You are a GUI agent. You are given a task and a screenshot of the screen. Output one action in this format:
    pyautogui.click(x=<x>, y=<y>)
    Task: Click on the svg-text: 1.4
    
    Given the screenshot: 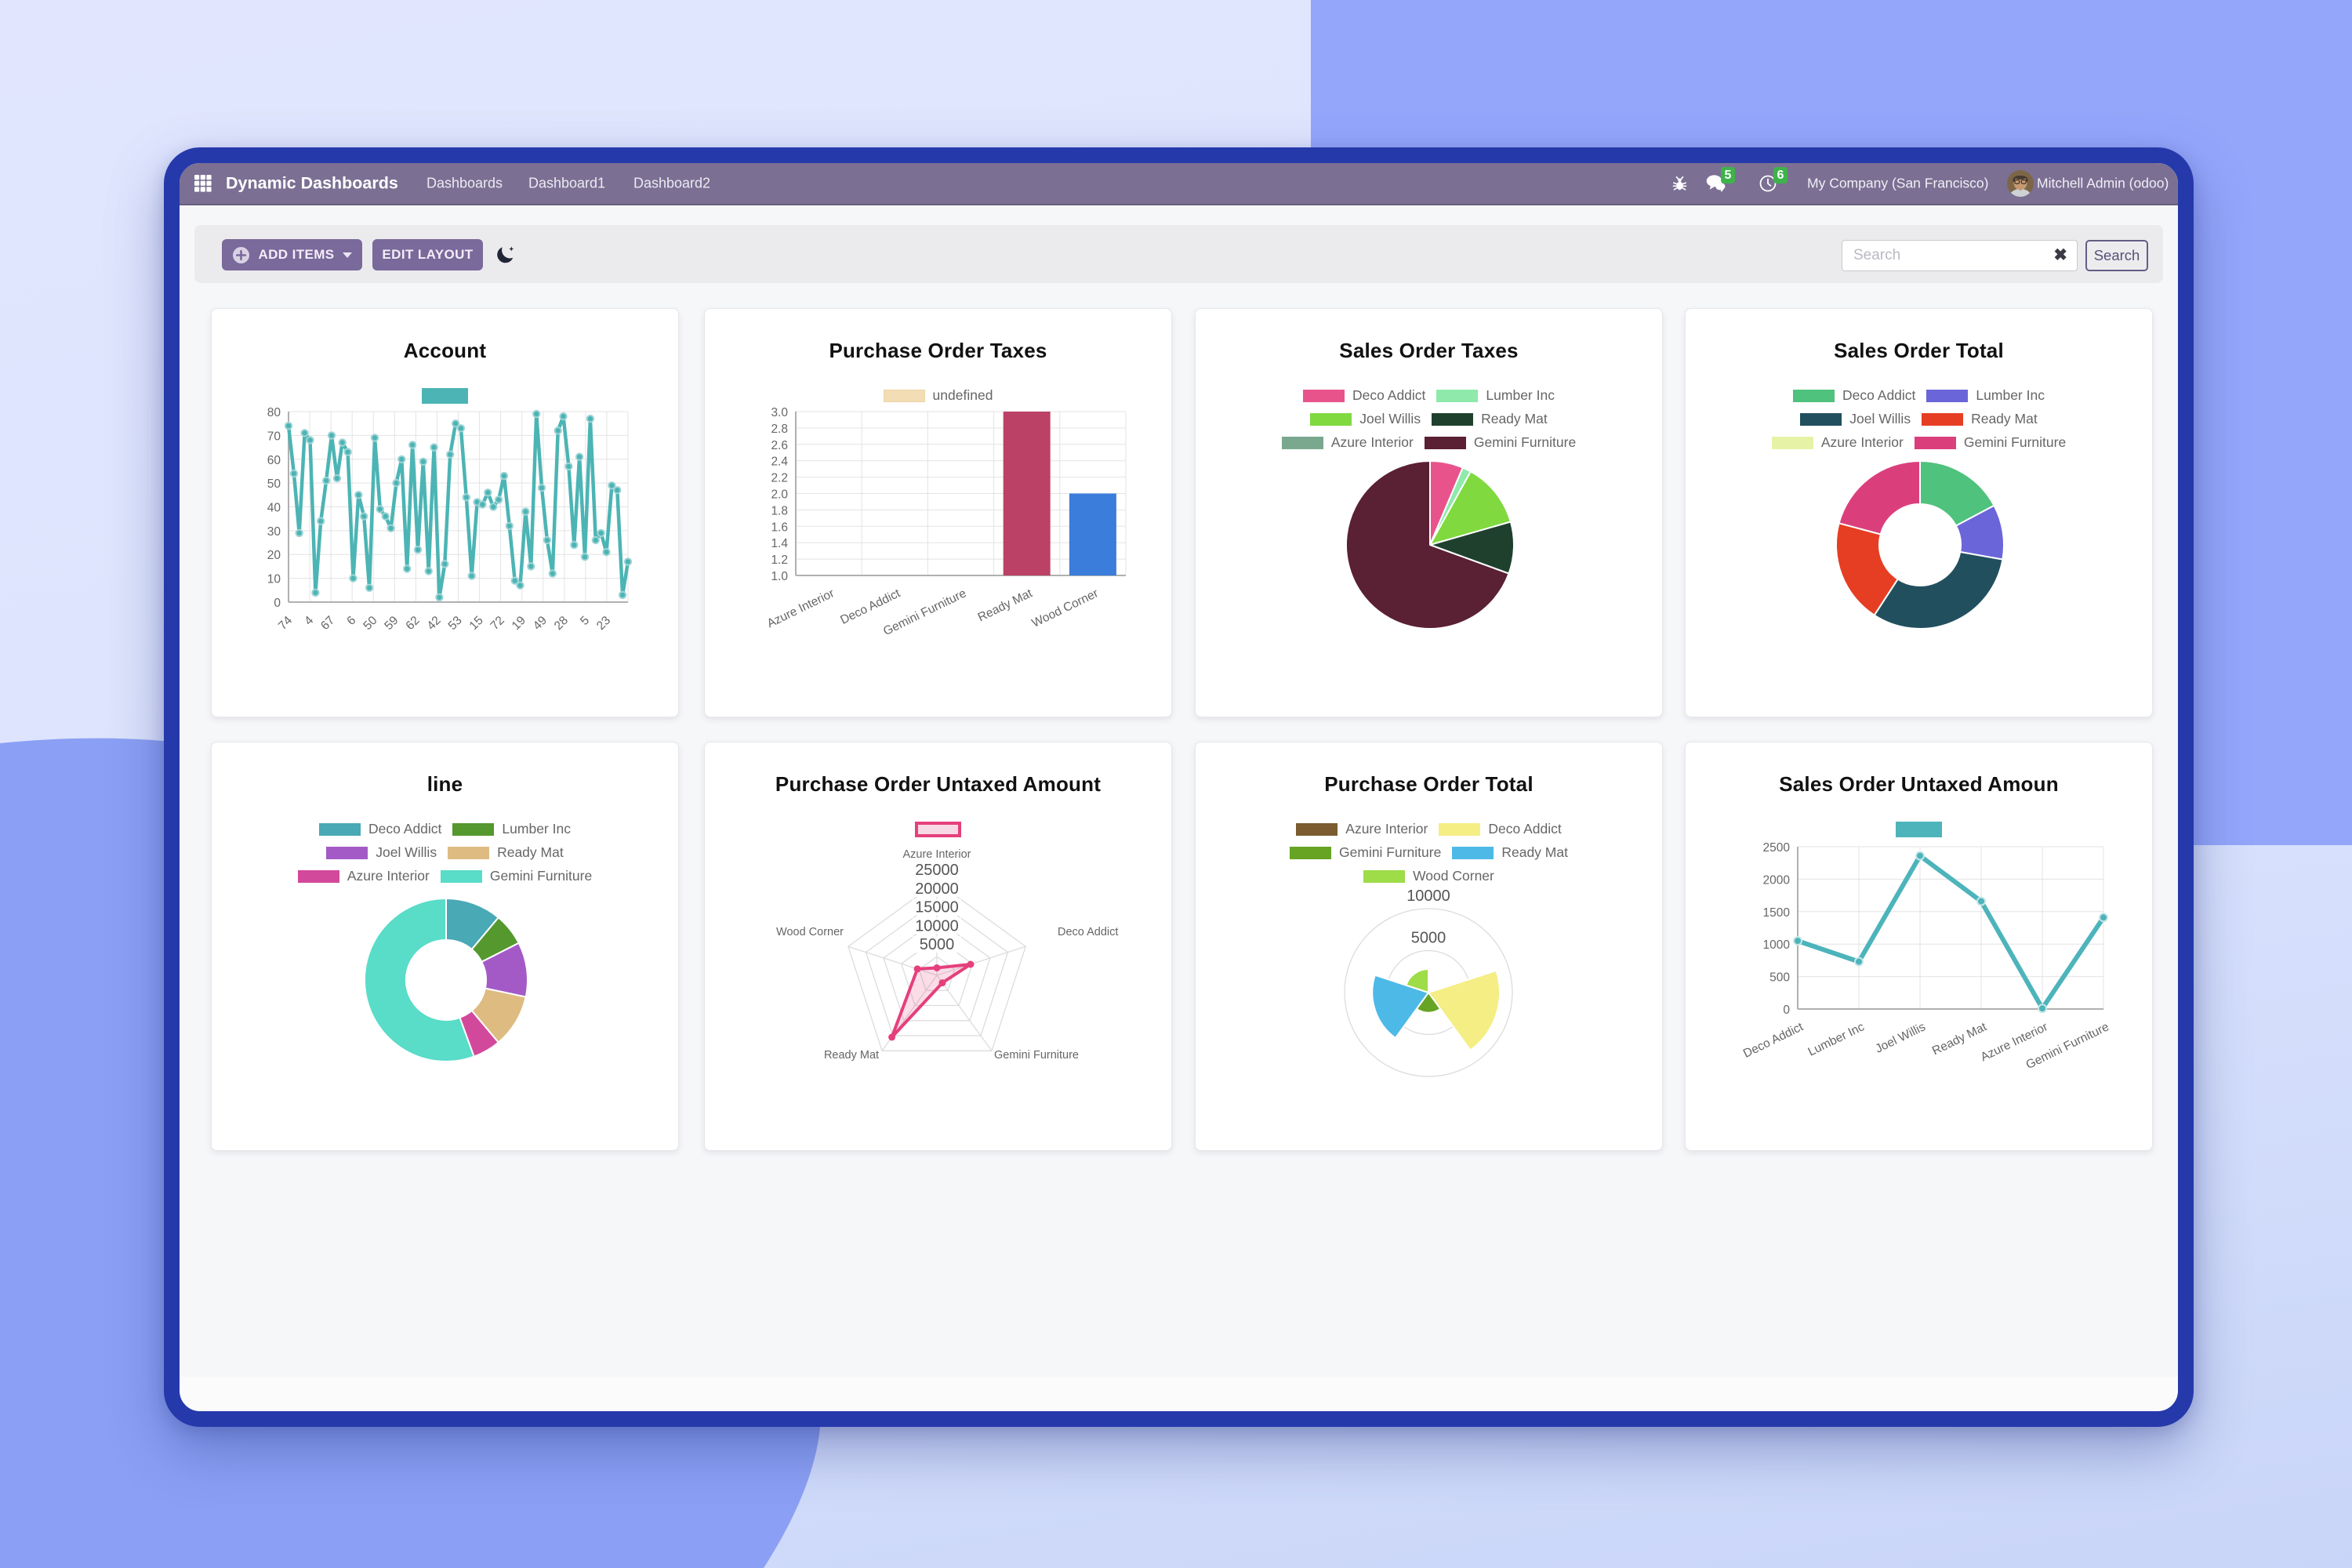 What is the action you would take?
    pyautogui.click(x=779, y=543)
    